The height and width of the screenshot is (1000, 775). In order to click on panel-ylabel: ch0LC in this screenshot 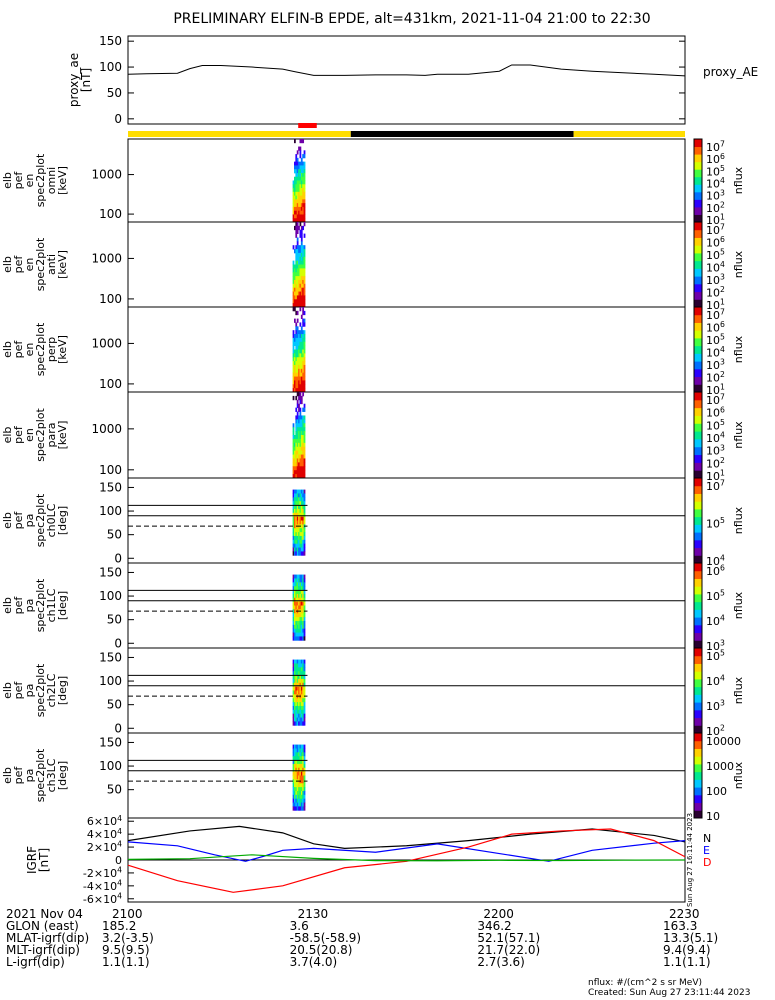, I will do `click(51, 520)`.